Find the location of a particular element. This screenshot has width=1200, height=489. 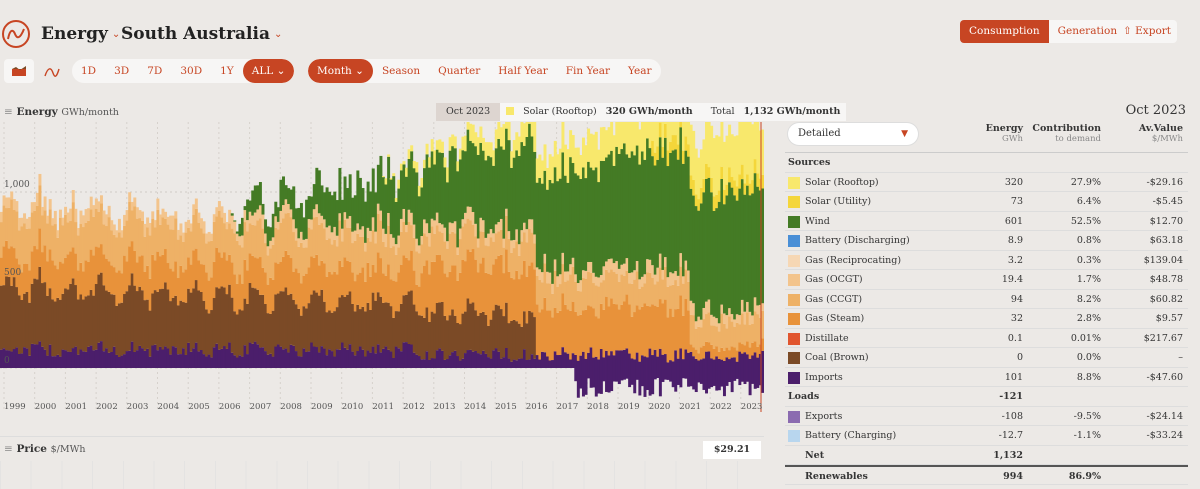

table-row: Gas (Reciprocating) 3.2 0.3% $139.04 is located at coordinates (986, 260).